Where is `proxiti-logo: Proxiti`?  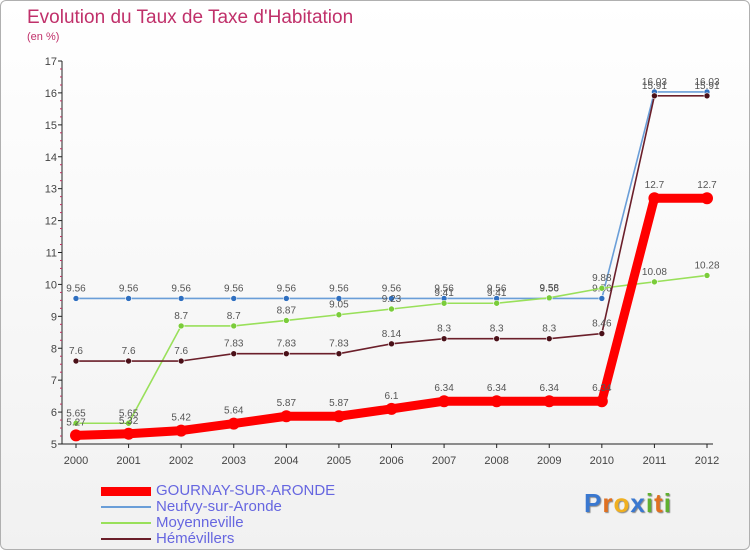
proxiti-logo: Proxiti is located at coordinates (628, 503).